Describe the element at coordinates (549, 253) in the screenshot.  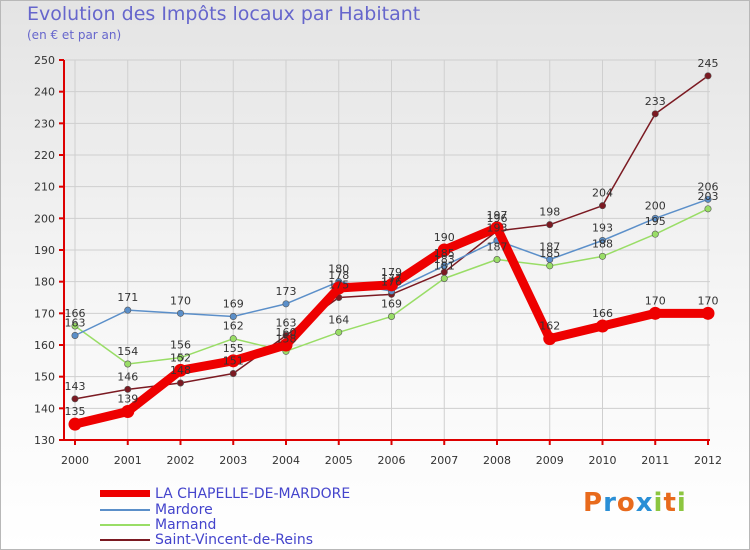
I see `data-label-marnand: 185` at that location.